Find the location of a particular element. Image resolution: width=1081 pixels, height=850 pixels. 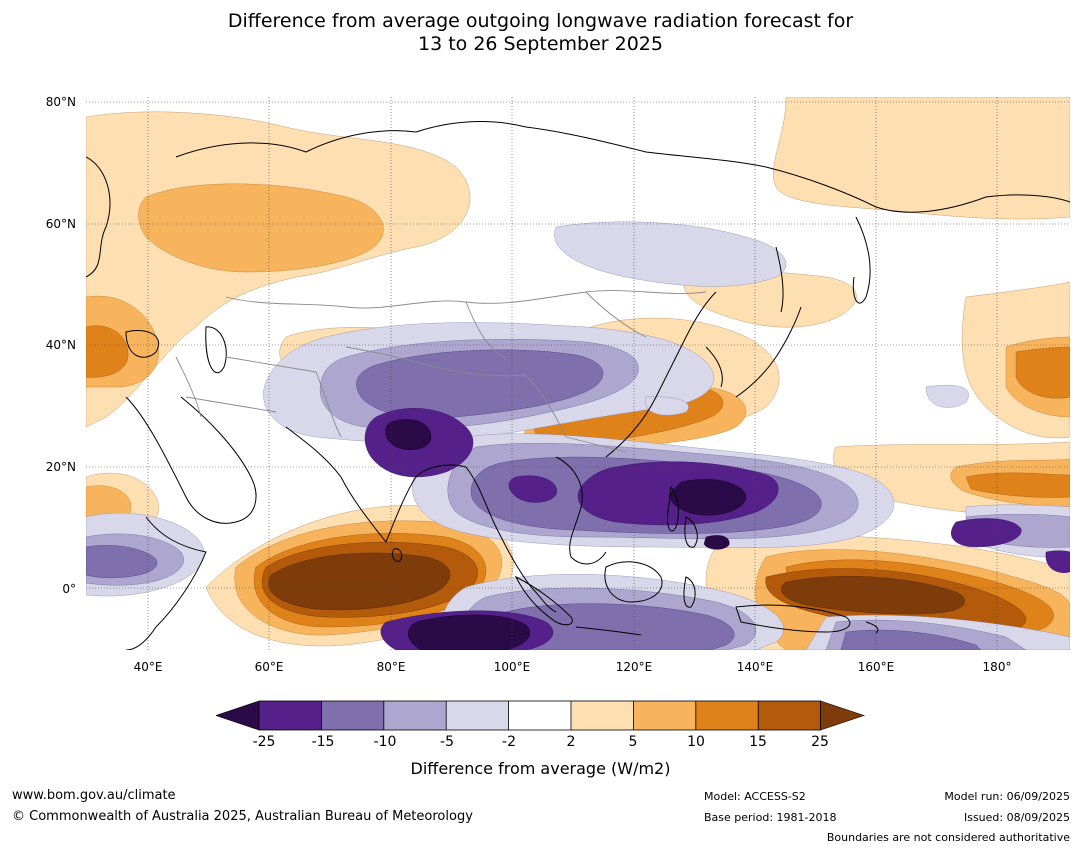

lat-label-80n: 80°N is located at coordinates (60, 102).